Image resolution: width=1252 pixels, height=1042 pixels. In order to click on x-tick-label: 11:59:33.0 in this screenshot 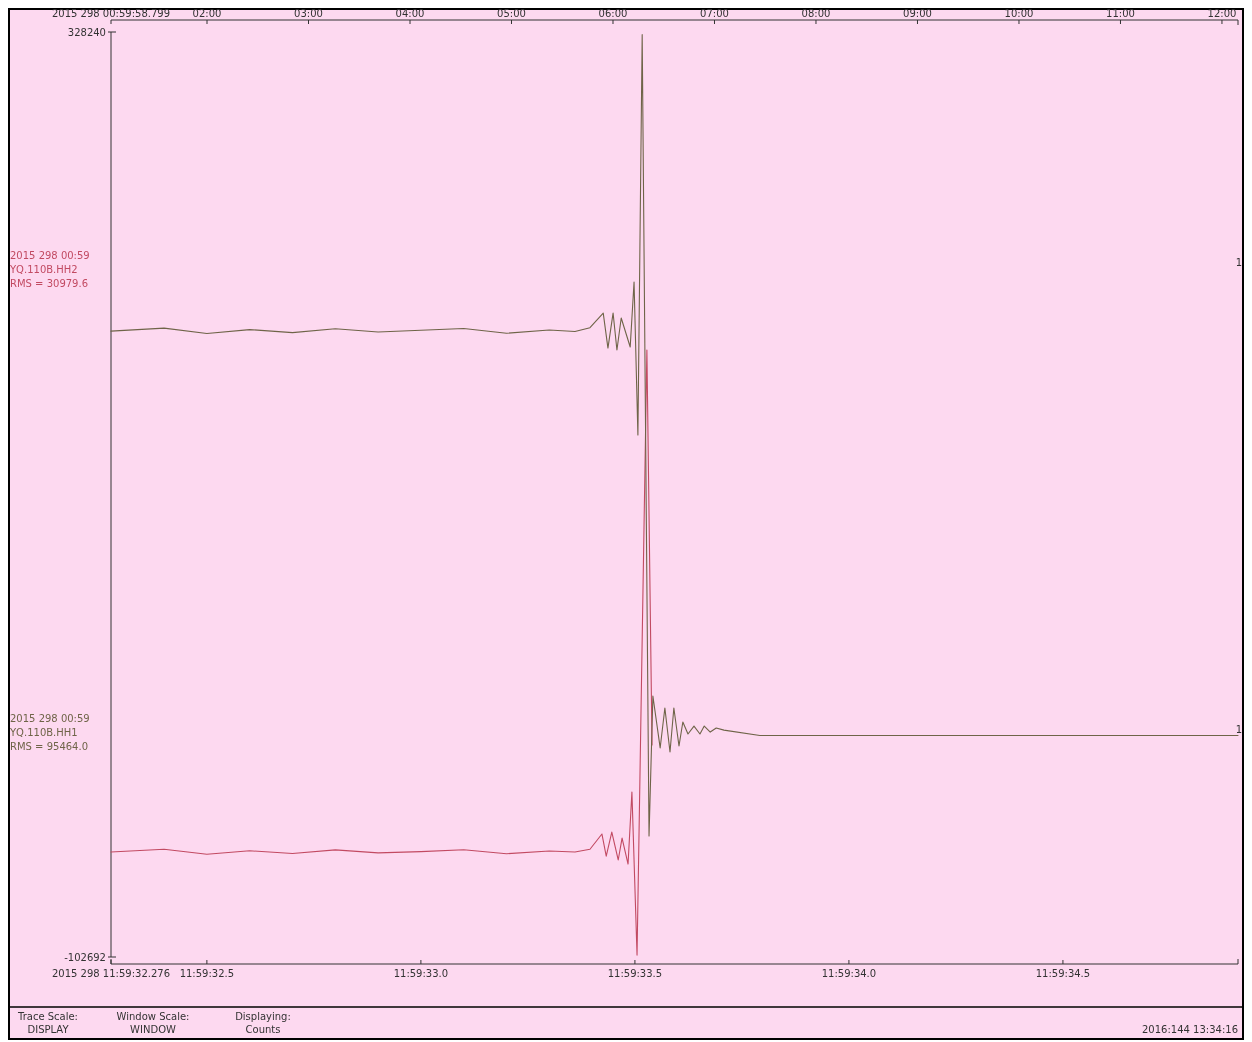, I will do `click(421, 973)`.